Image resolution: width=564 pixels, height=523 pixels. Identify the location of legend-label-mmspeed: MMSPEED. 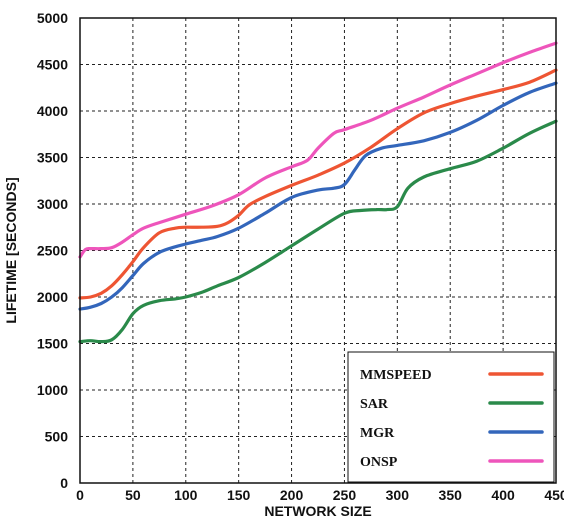
(396, 375).